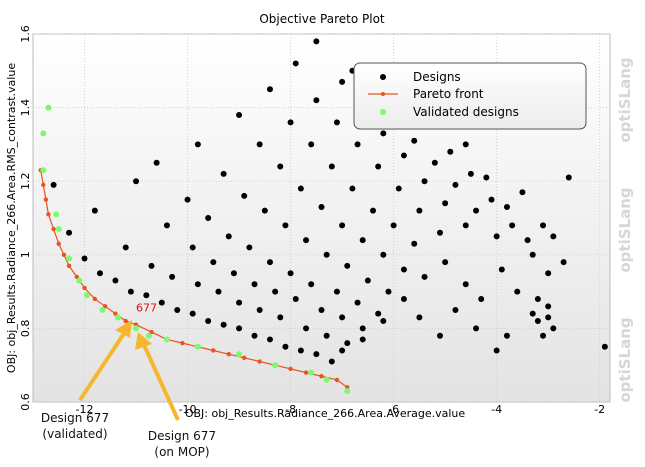 The image size is (645, 467). I want to click on watermark-middle: optiSLang, so click(625, 229).